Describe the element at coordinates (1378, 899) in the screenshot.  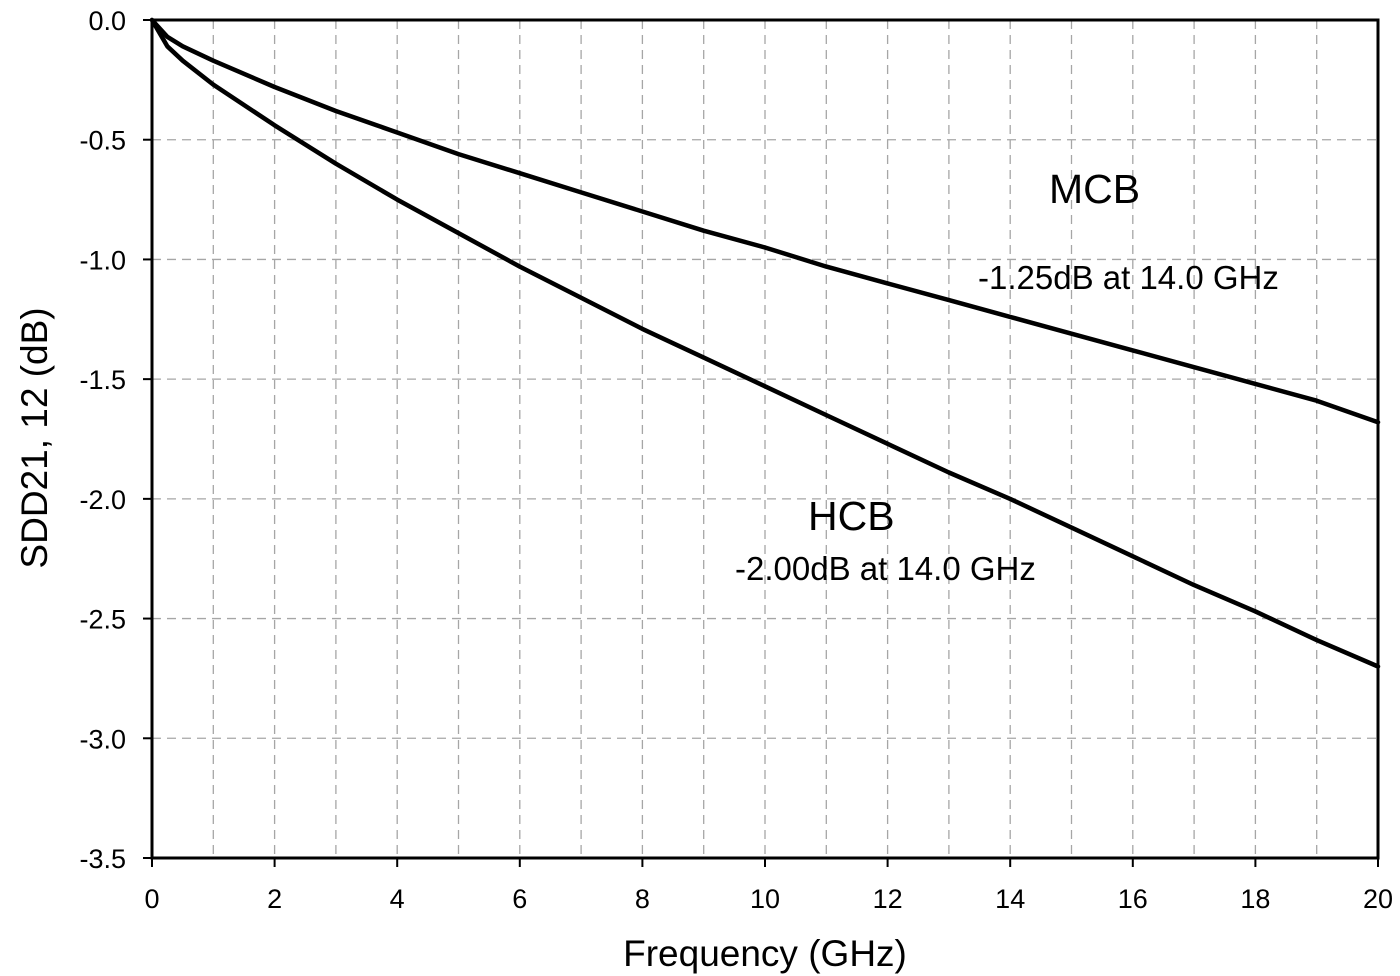
I see `x-tick-label: 20` at that location.